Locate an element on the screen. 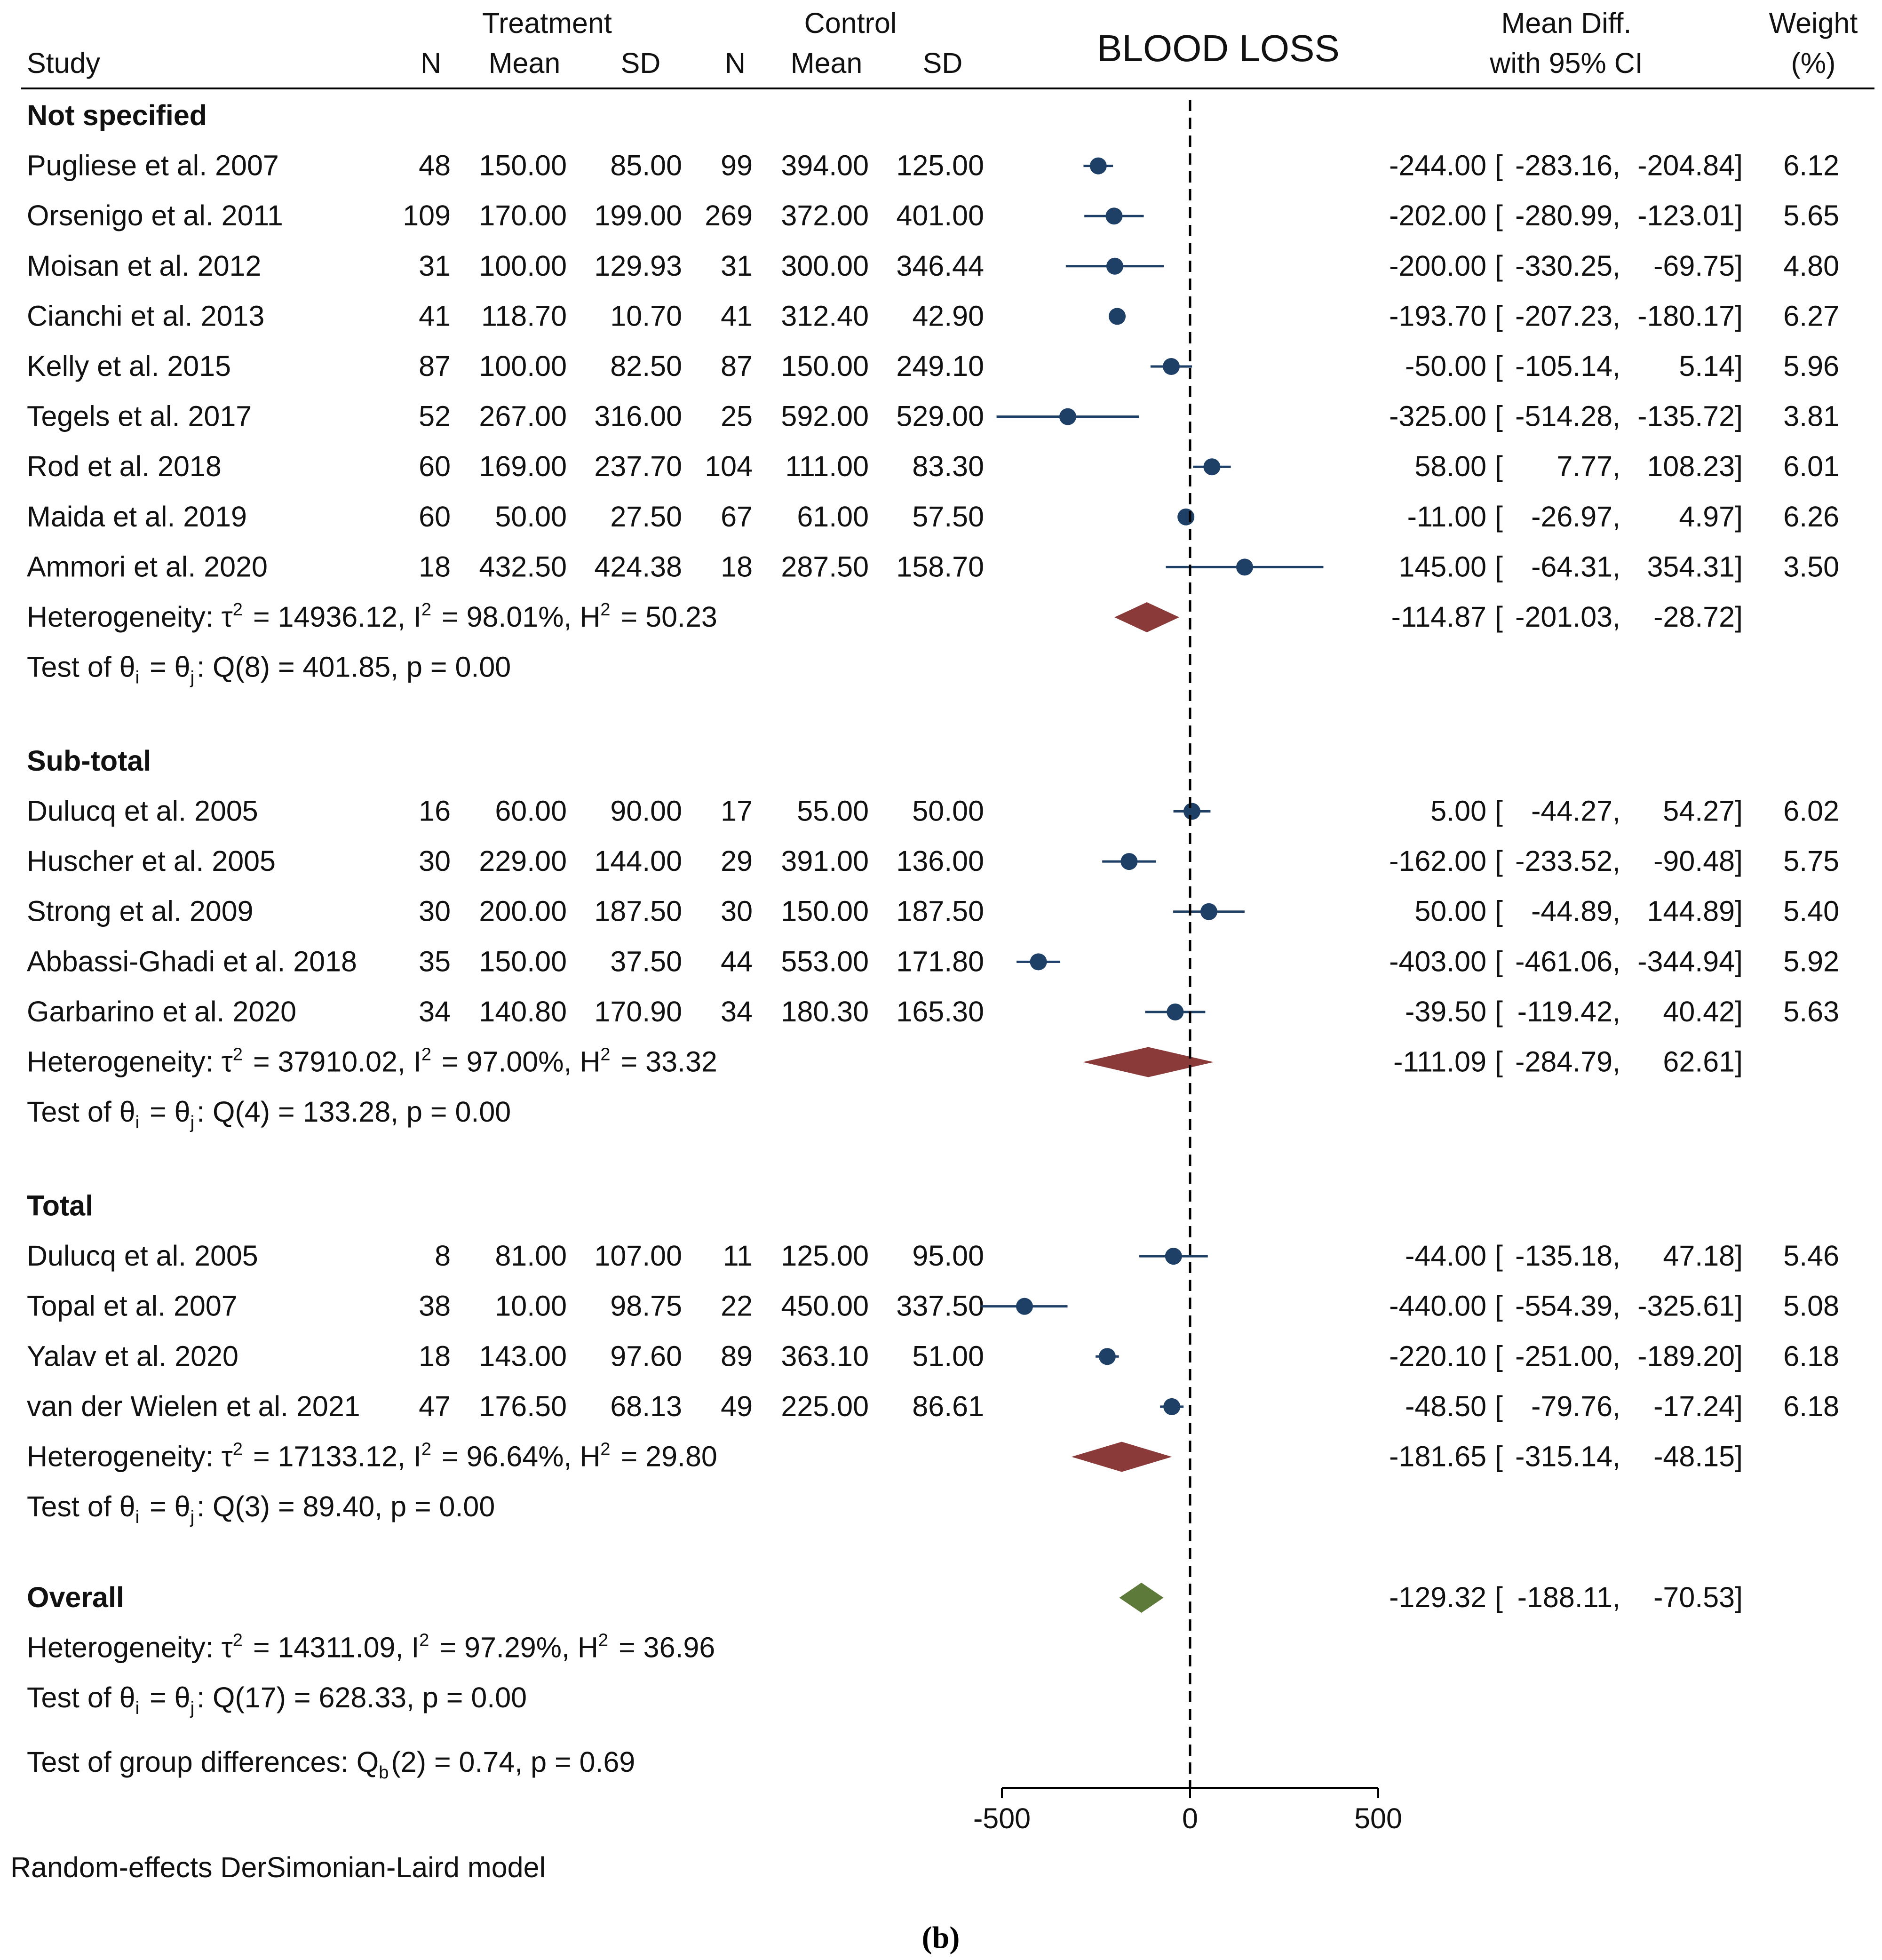 The width and height of the screenshot is (1882, 1960). row-1-4-weight: 5.63 is located at coordinates (1811, 1012).